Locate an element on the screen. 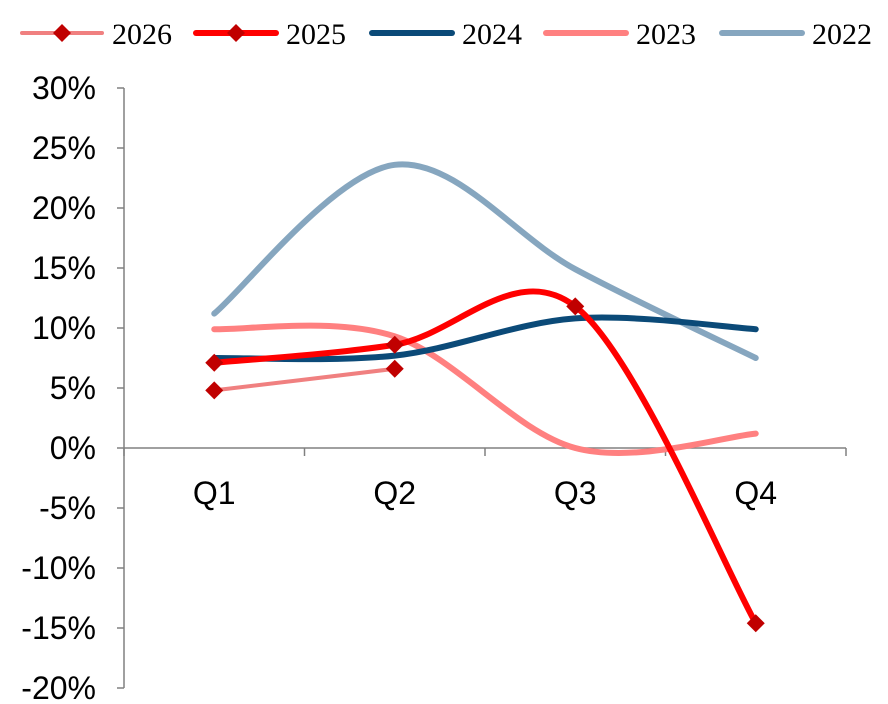 This screenshot has height=704, width=888. y-axis: 30% 25% 20% 15% 10% 5% 0% -5% -10% -15% -20% is located at coordinates (73, 387).